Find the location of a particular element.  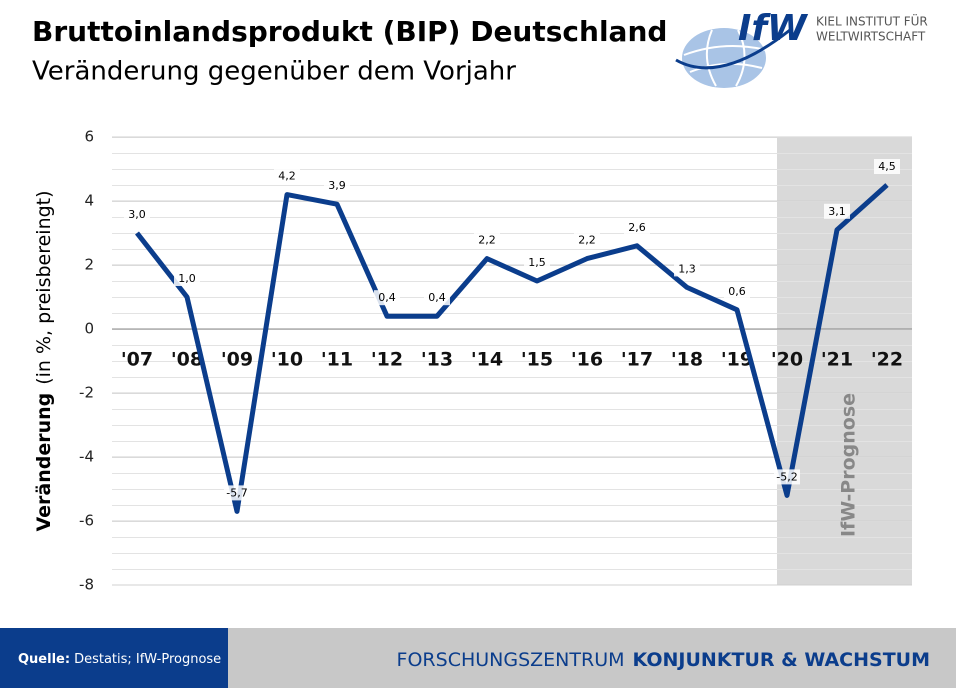

data-label: 1,3 is located at coordinates (687, 268).